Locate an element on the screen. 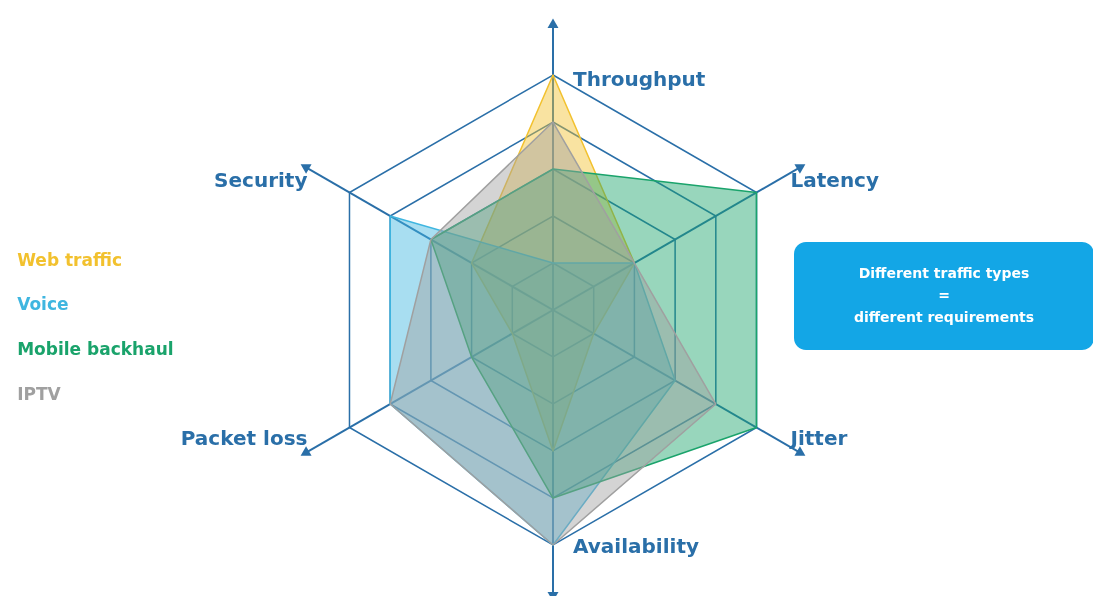 Image resolution: width=1093 pixels, height=596 pixels. spoke-label: Latency is located at coordinates (835, 179).